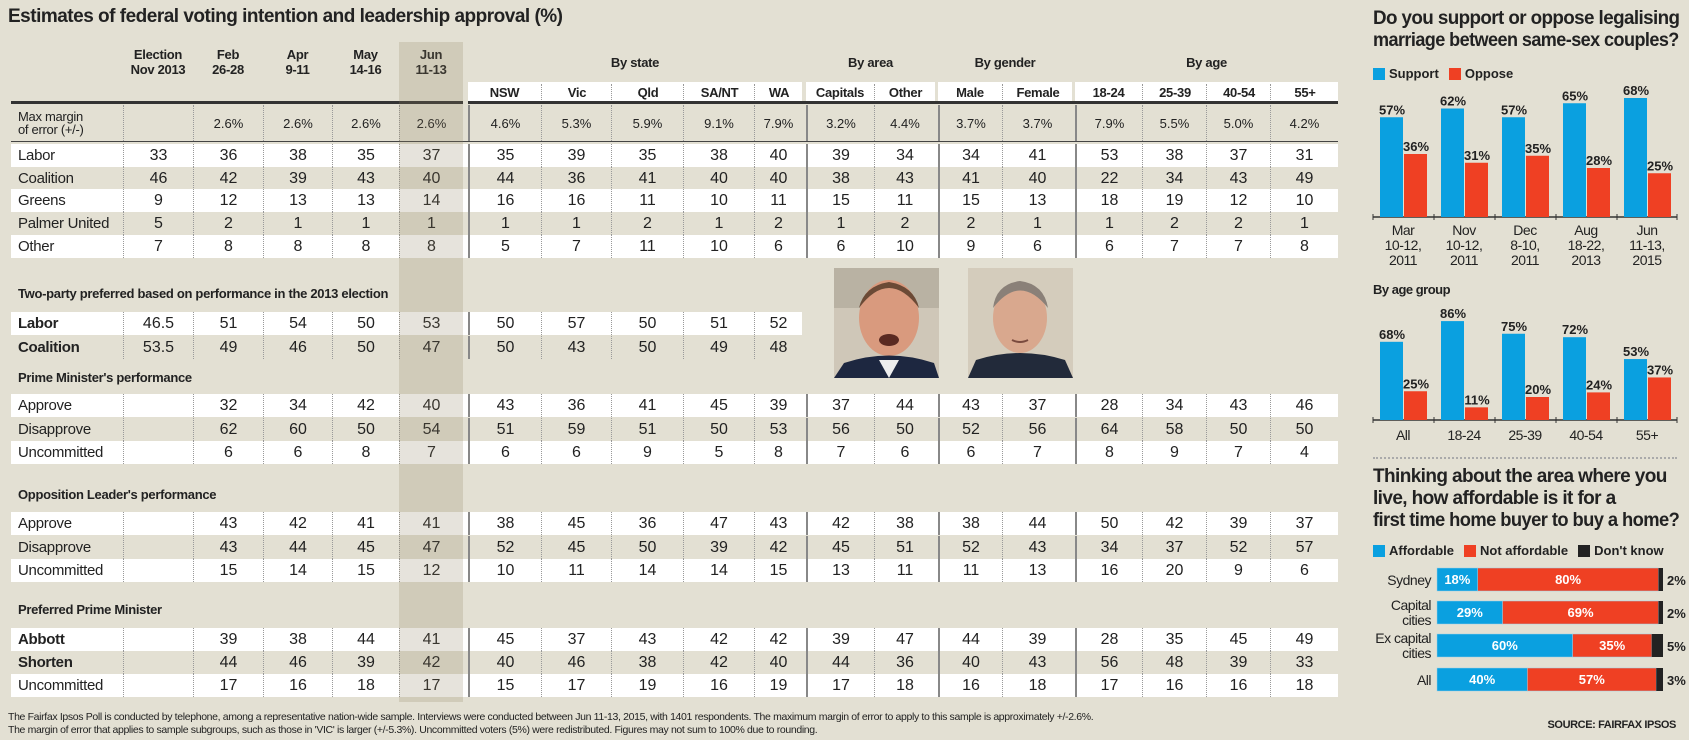 The image size is (1689, 740). I want to click on data-label: 86%, so click(1453, 313).